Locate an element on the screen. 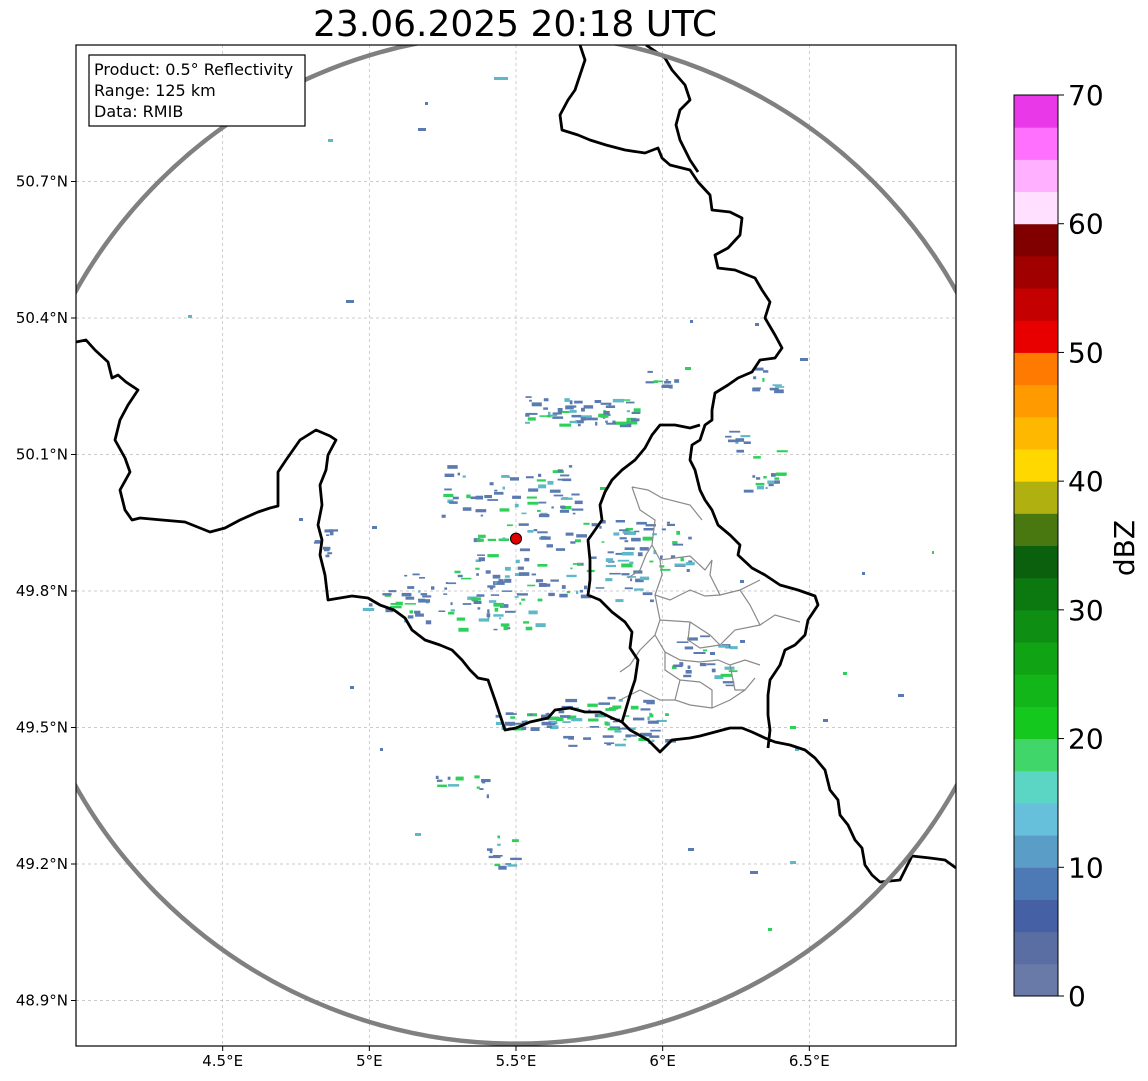 The width and height of the screenshot is (1148, 1081). colorbar-tick-label: 50 is located at coordinates (1086, 352).